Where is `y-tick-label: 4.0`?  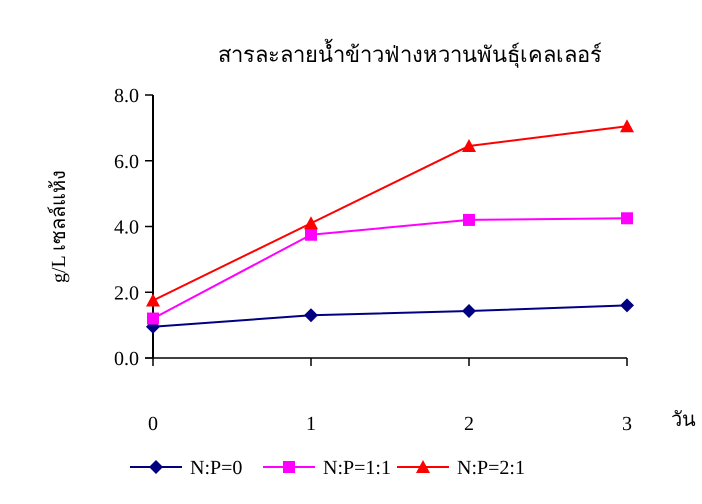
y-tick-label: 4.0 is located at coordinates (126, 227).